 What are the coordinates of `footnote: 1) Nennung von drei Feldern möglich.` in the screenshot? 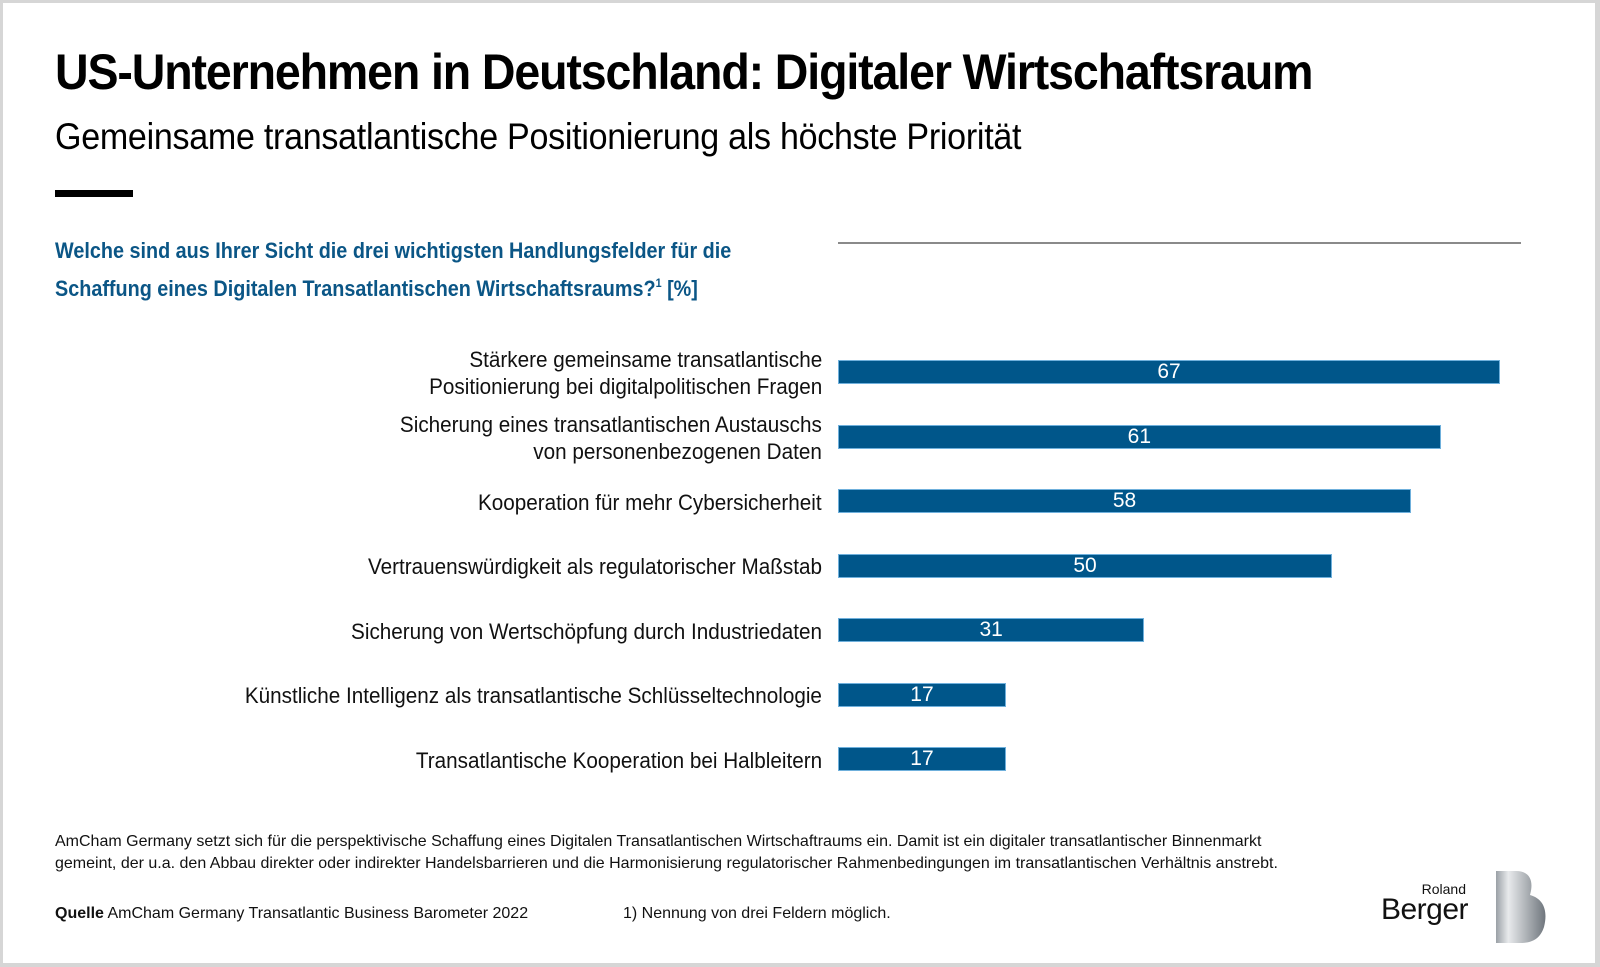 It's located at (757, 913).